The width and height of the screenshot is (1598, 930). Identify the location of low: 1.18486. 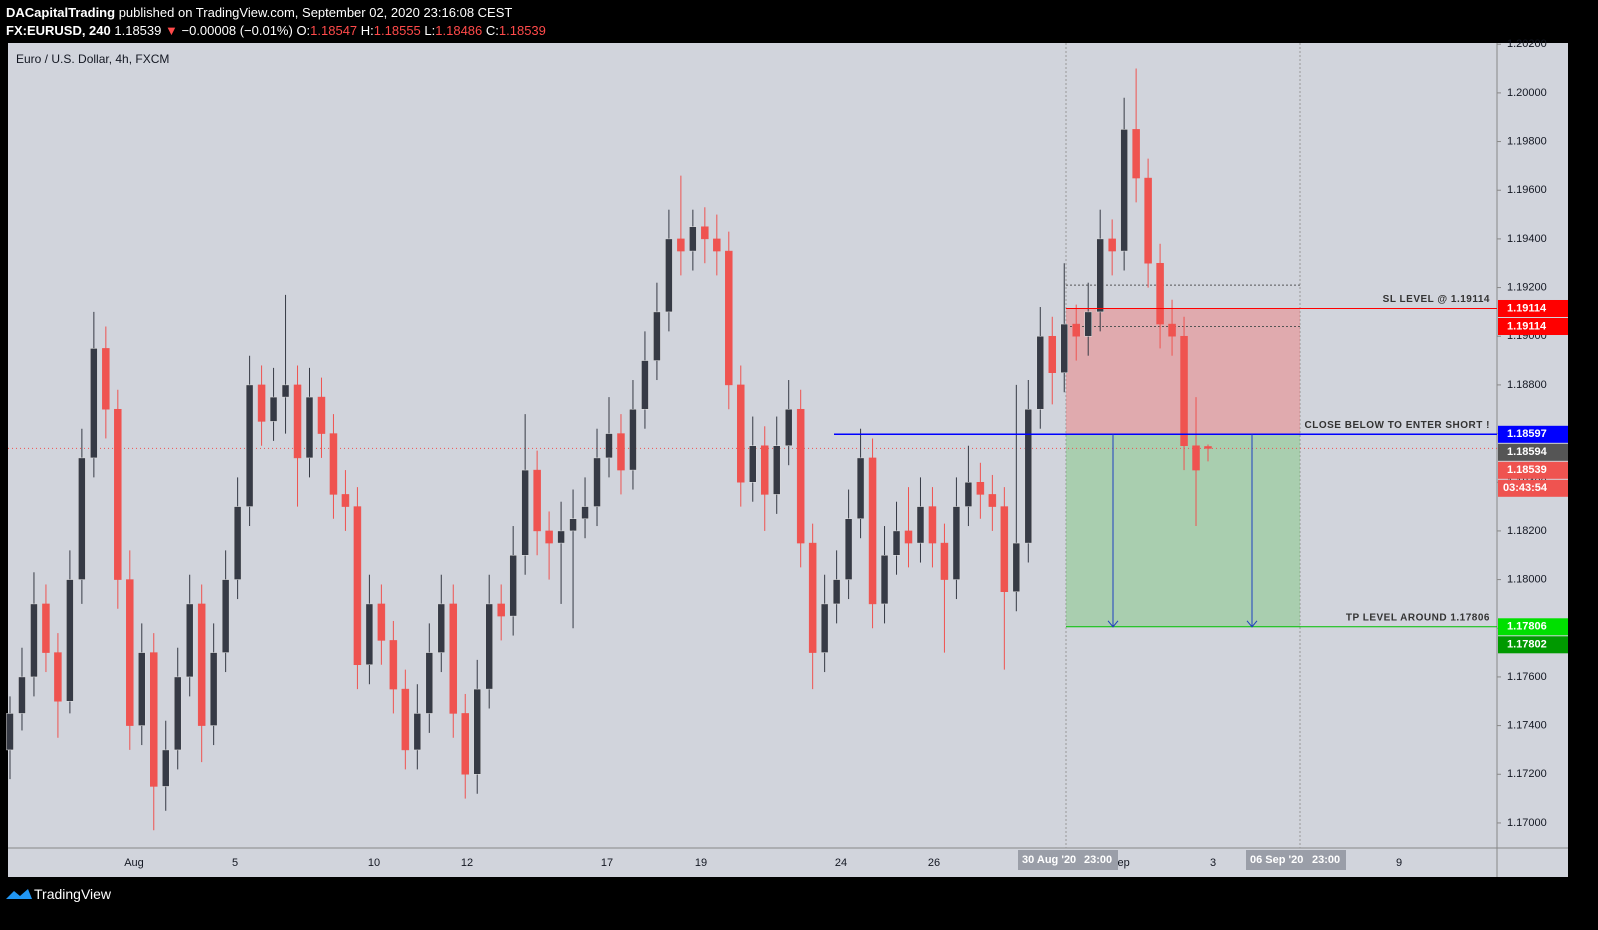
(459, 30).